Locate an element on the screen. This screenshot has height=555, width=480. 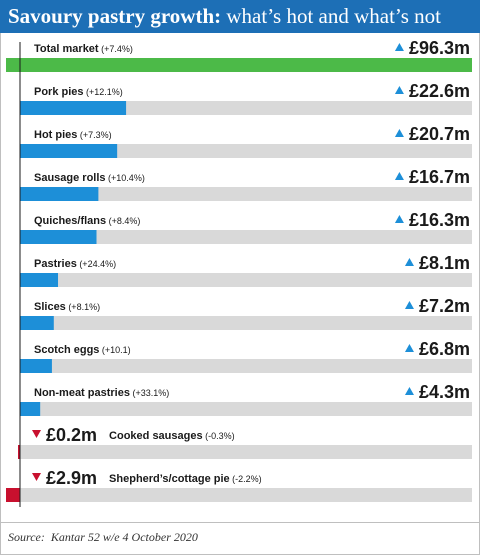
value-label: £2.9m is located at coordinates (71, 478).